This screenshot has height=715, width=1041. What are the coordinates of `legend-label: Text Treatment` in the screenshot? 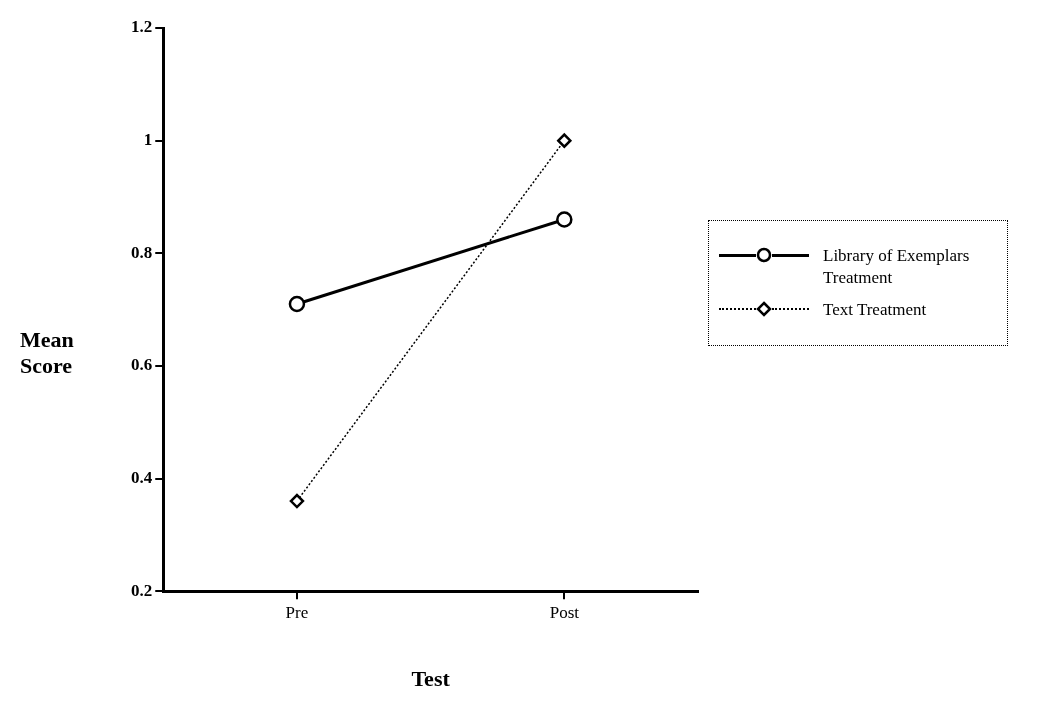 It's located at (875, 310).